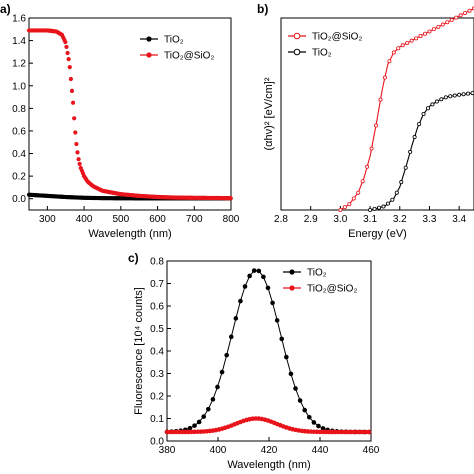 This screenshot has height=474, width=474. Describe the element at coordinates (47, 219) in the screenshot. I see `chart-a-x-tick-label: 300` at that location.